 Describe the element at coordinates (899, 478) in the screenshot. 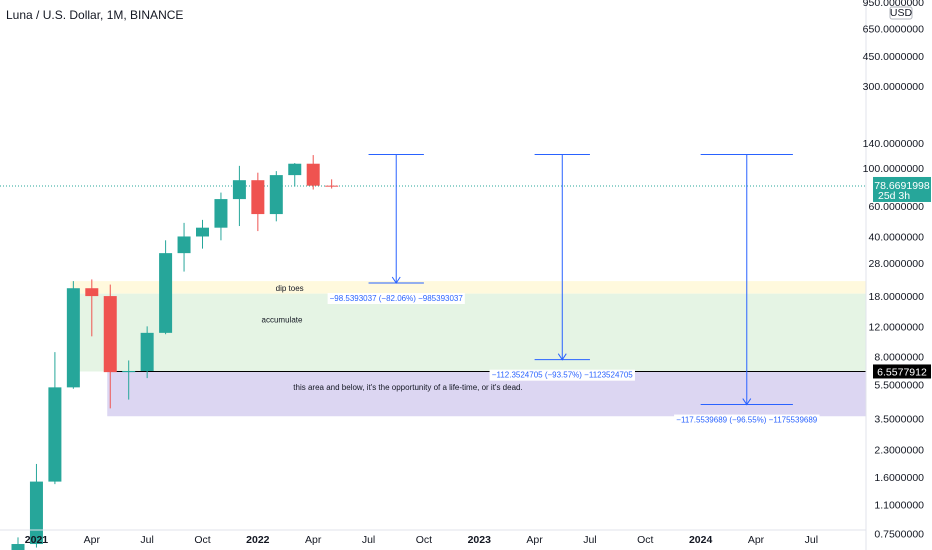

I see `y-tick-label: 1.6000000` at that location.